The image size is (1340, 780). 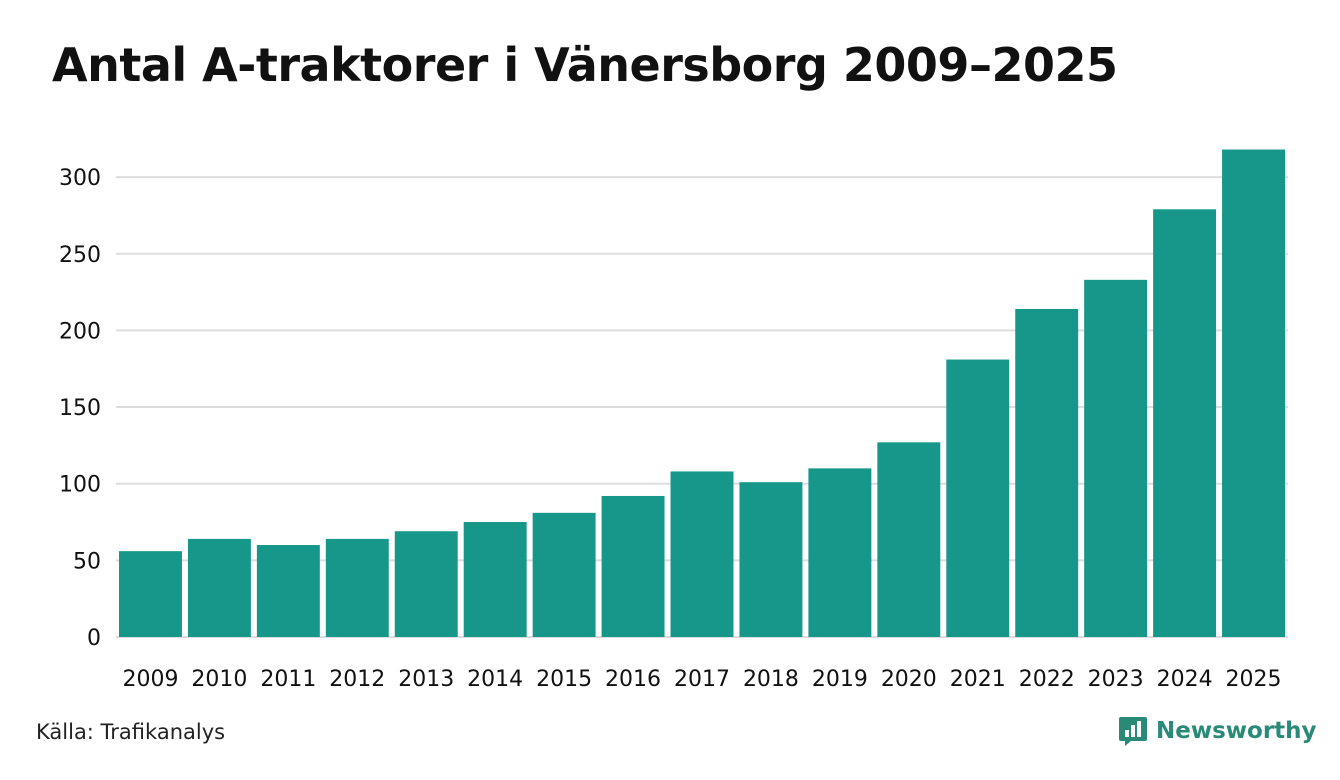 I want to click on brand-name: Newsworthy, so click(x=1236, y=731).